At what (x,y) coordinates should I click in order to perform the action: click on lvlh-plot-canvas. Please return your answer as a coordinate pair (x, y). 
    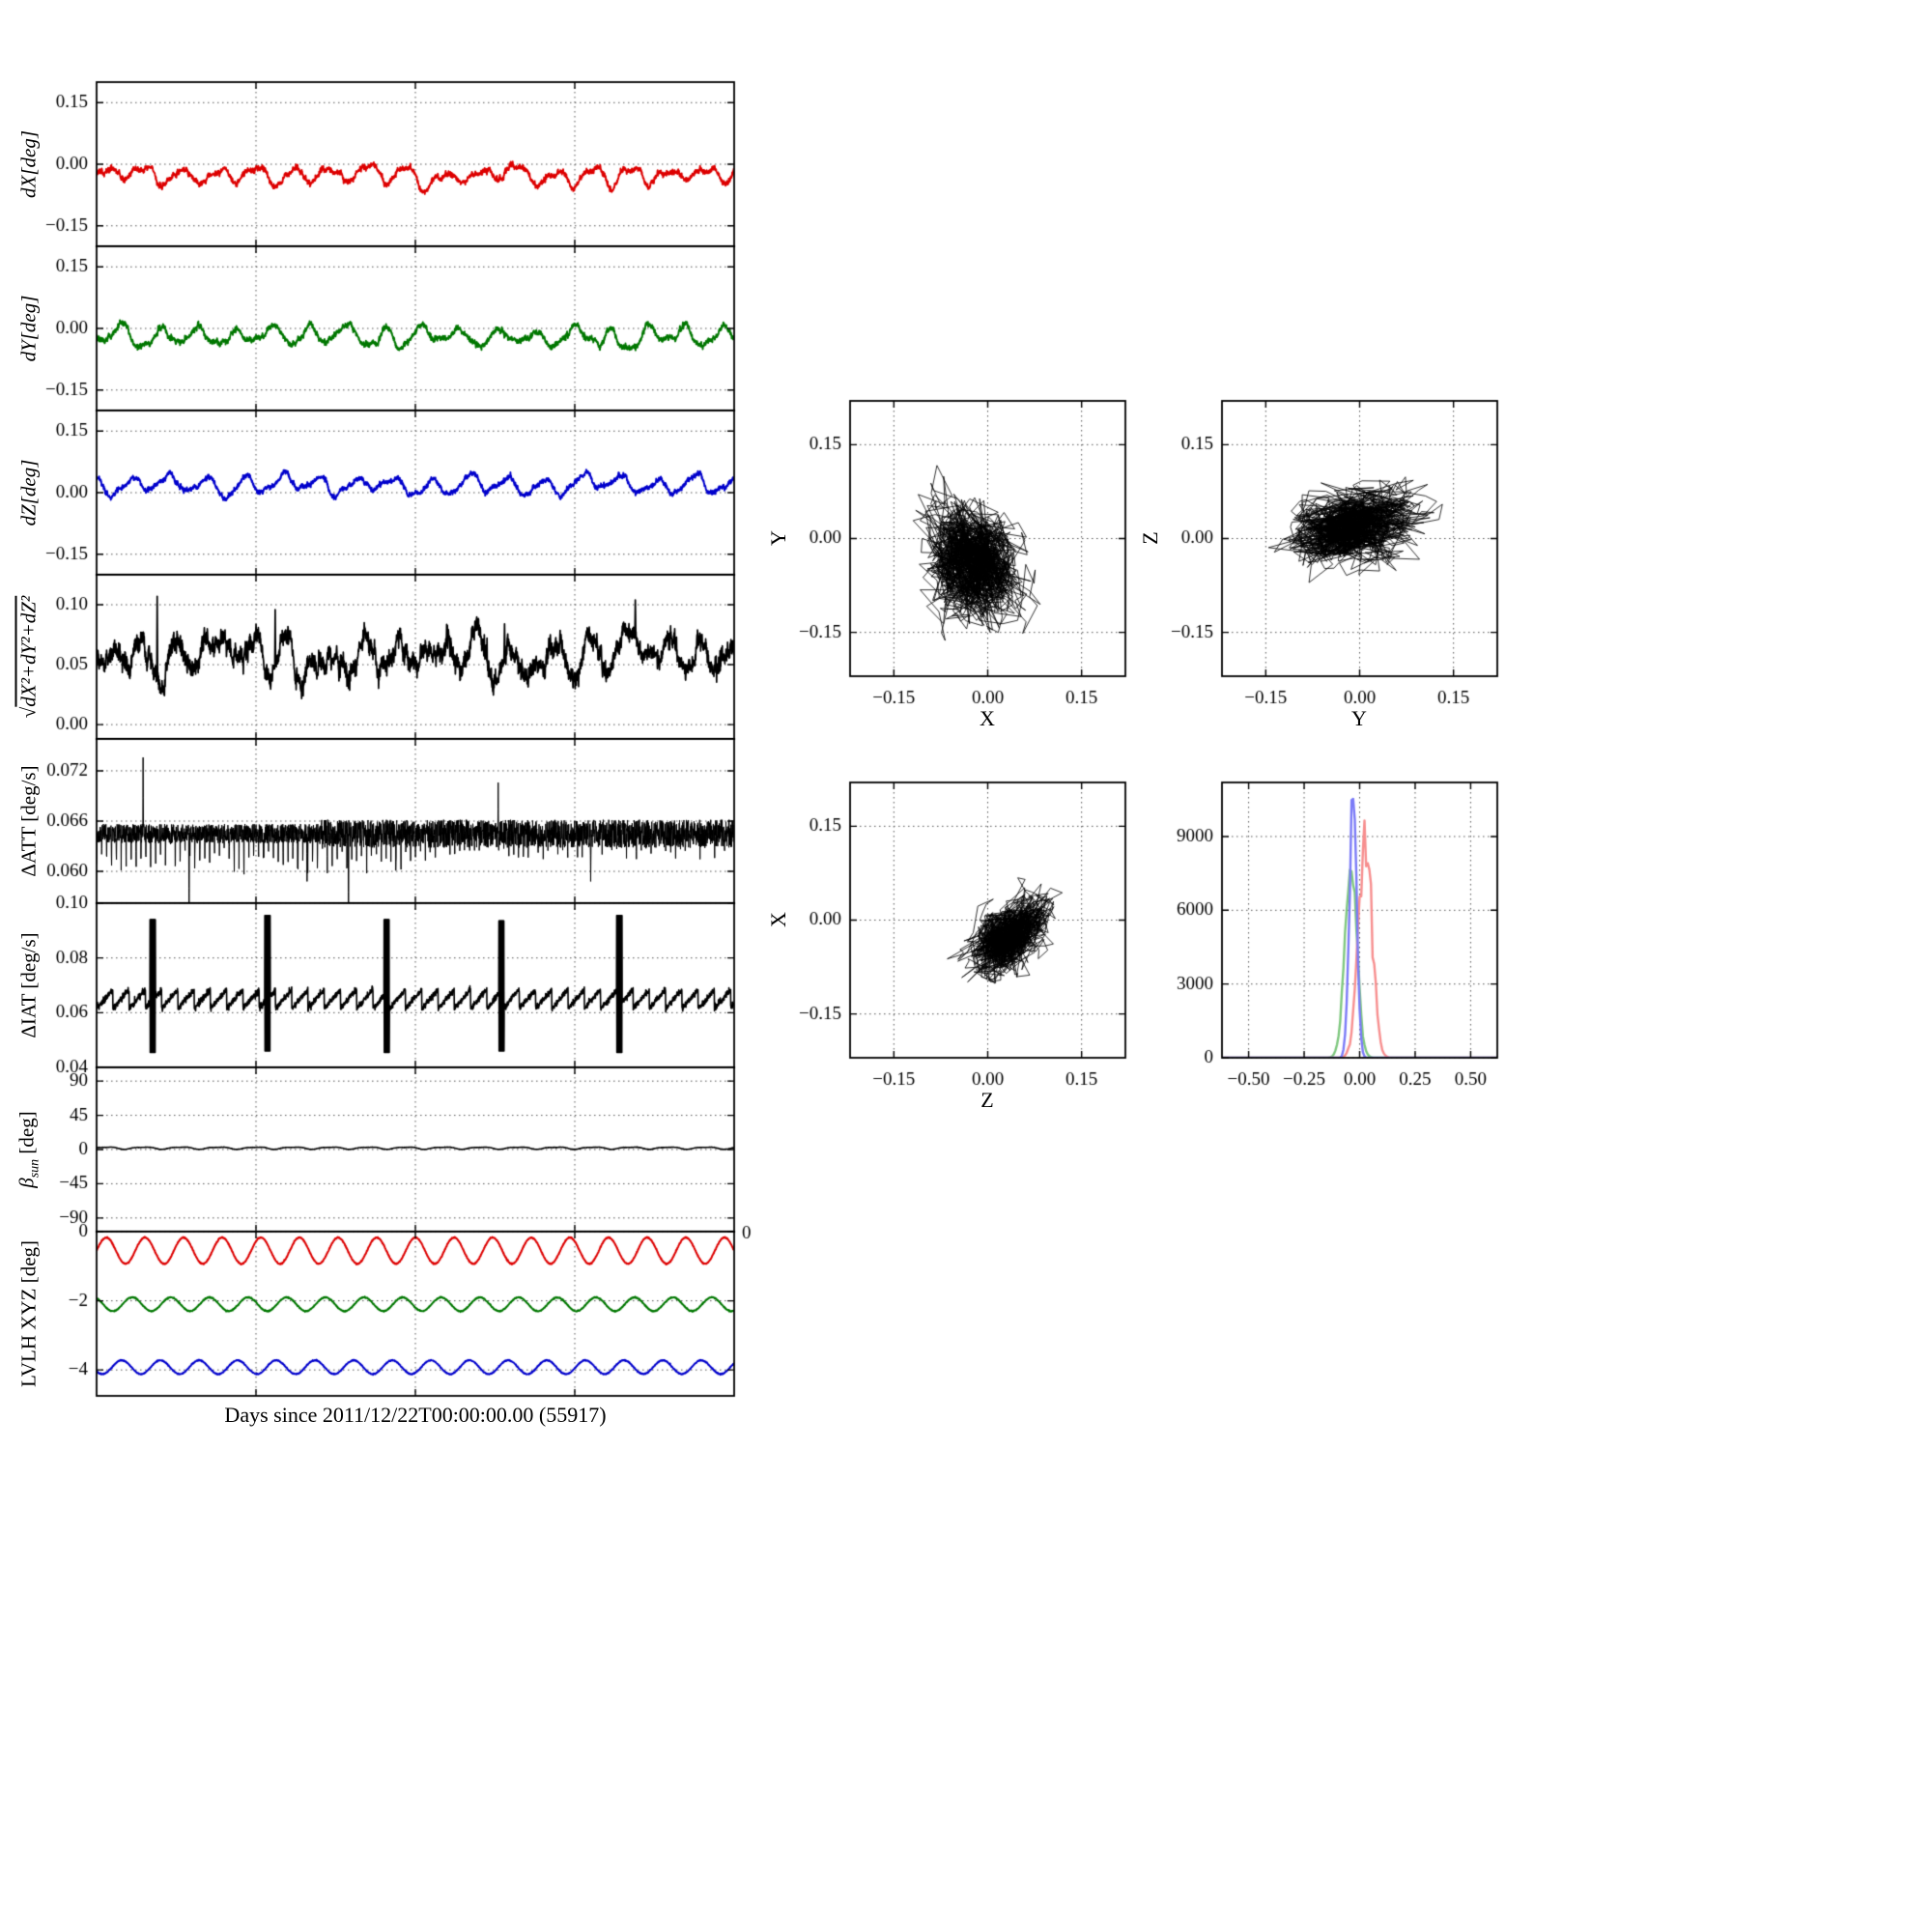
    Looking at the image, I should click on (391, 1313).